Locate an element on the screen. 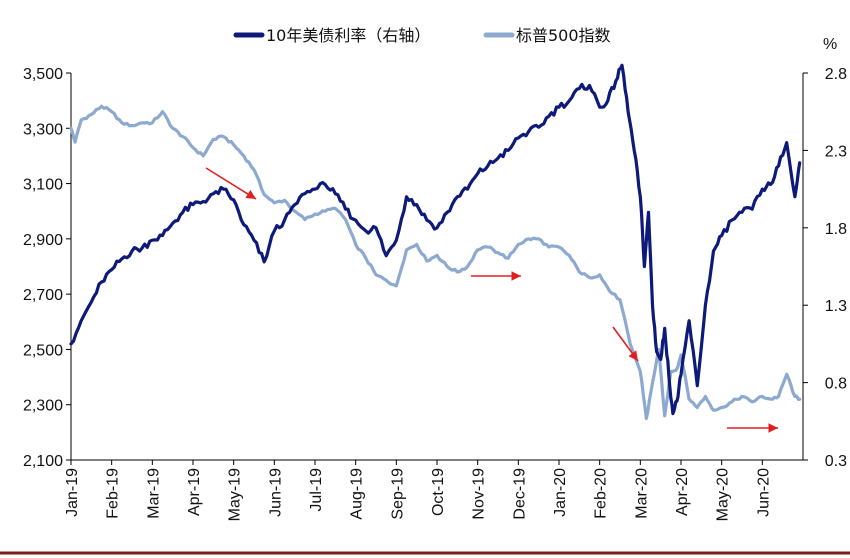  right-tick-label: 0.3 is located at coordinates (836, 461).